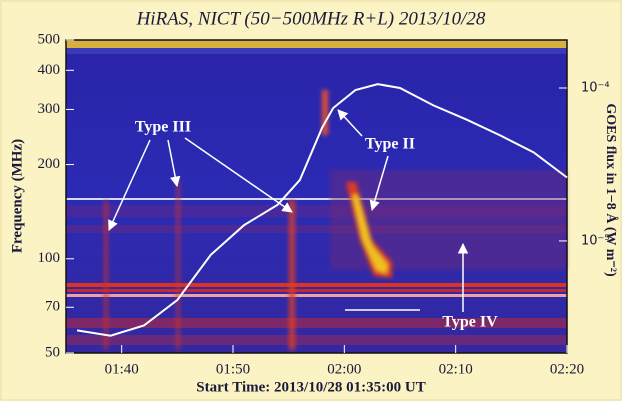 The width and height of the screenshot is (622, 401). I want to click on y-tick-label: 500, so click(49, 39).